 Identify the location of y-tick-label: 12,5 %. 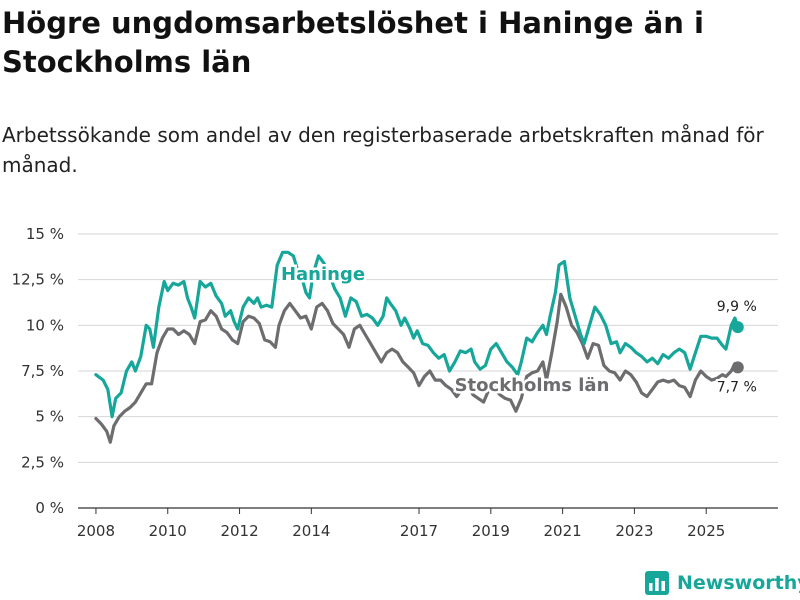
(38, 280).